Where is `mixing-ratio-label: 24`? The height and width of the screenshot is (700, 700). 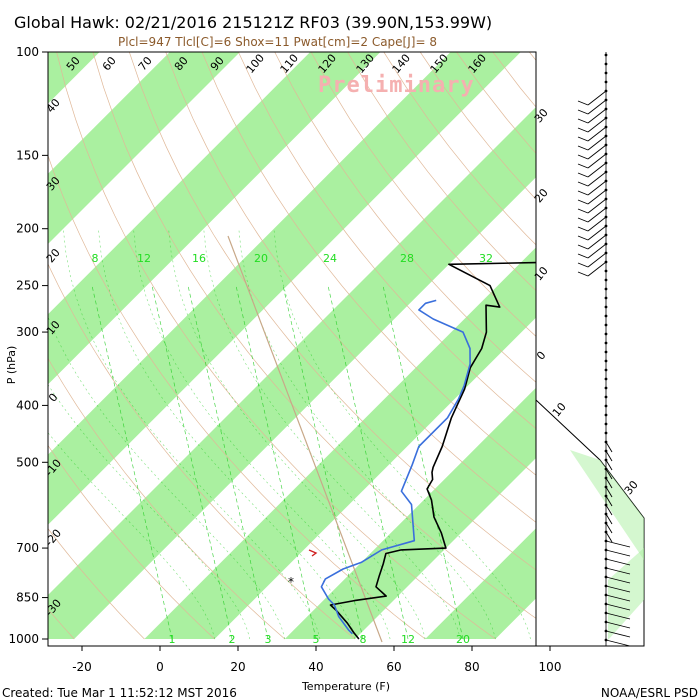
mixing-ratio-label: 24 is located at coordinates (330, 258).